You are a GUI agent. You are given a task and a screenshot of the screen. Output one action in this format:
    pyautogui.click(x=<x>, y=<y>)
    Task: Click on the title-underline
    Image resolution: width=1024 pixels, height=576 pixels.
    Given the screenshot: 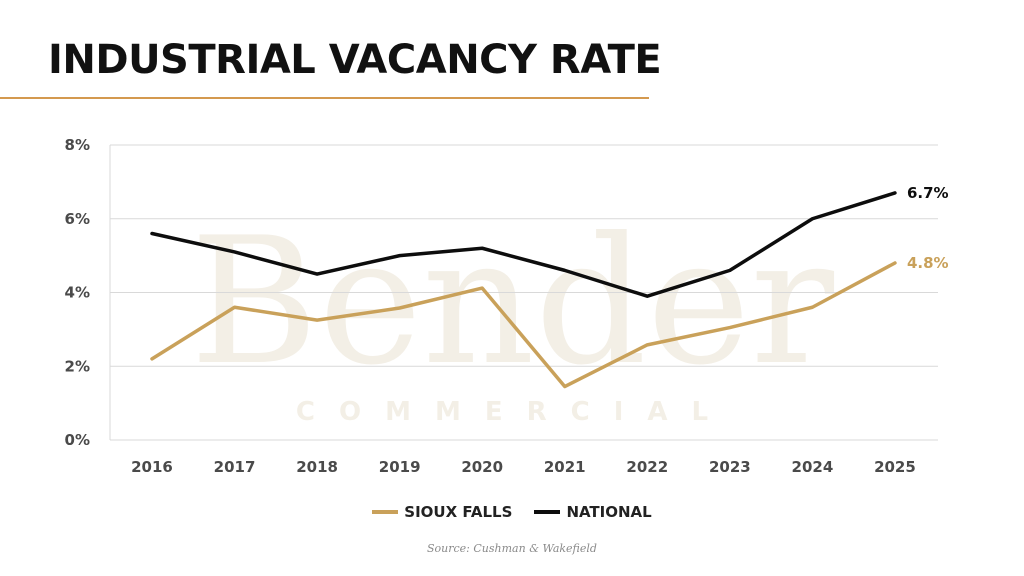 What is the action you would take?
    pyautogui.click(x=324, y=98)
    